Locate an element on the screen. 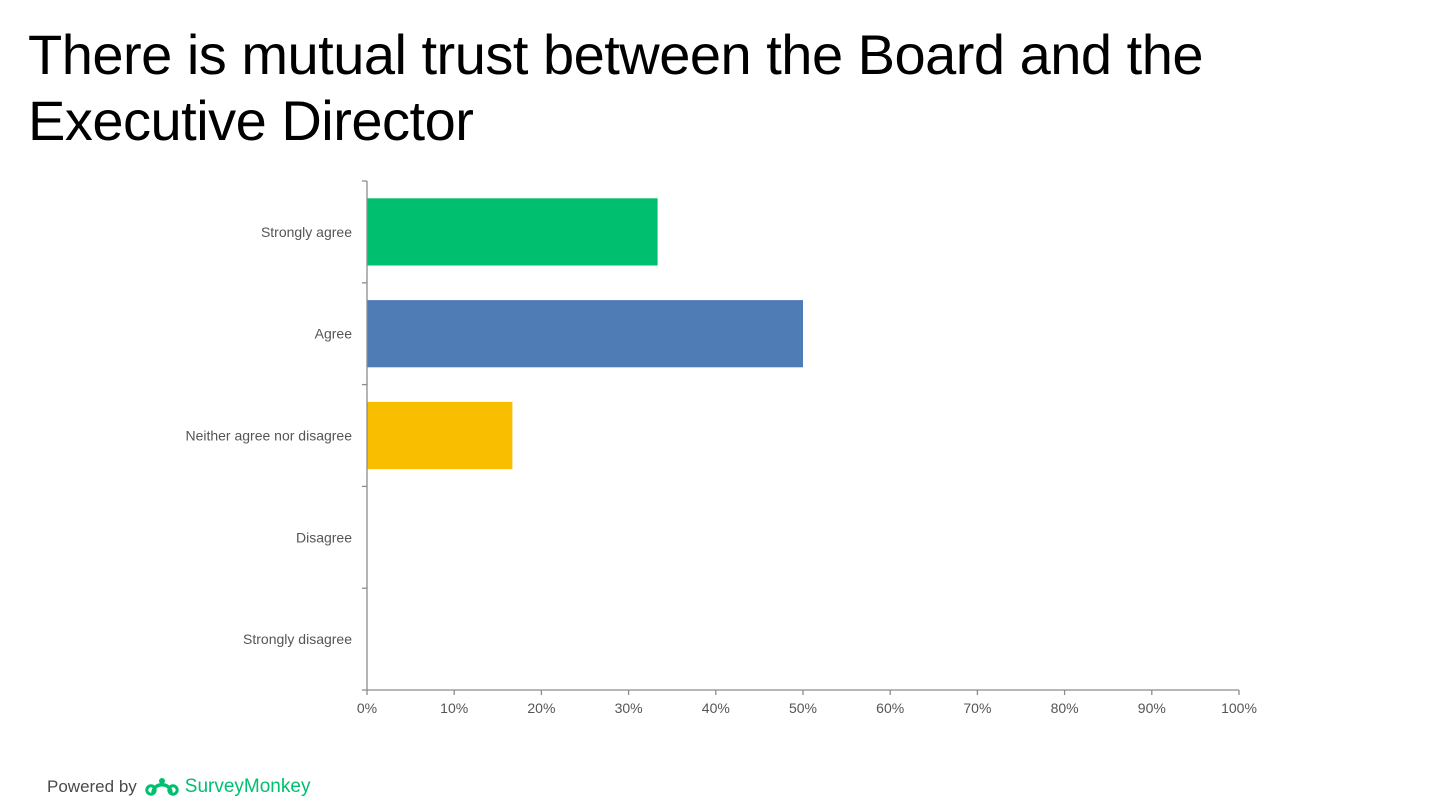 This screenshot has width=1440, height=810. bars-group is located at coordinates (585, 334).